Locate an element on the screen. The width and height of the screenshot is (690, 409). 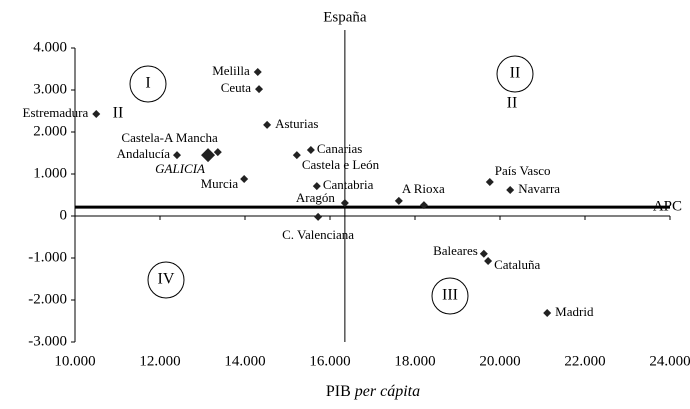
annotation: IV is located at coordinates (166, 279).